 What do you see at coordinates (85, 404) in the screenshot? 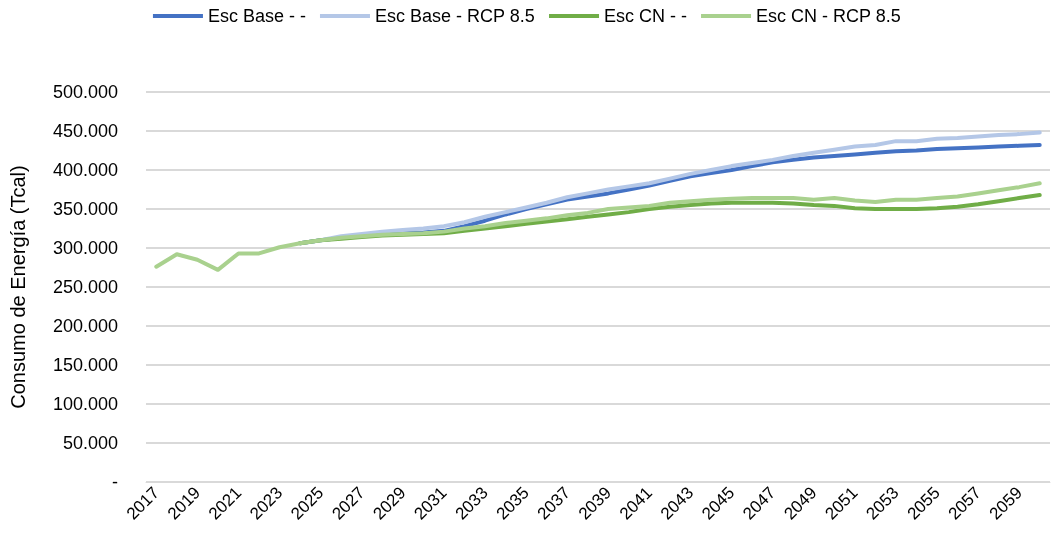
I see `y-tick-label: 100.000` at bounding box center [85, 404].